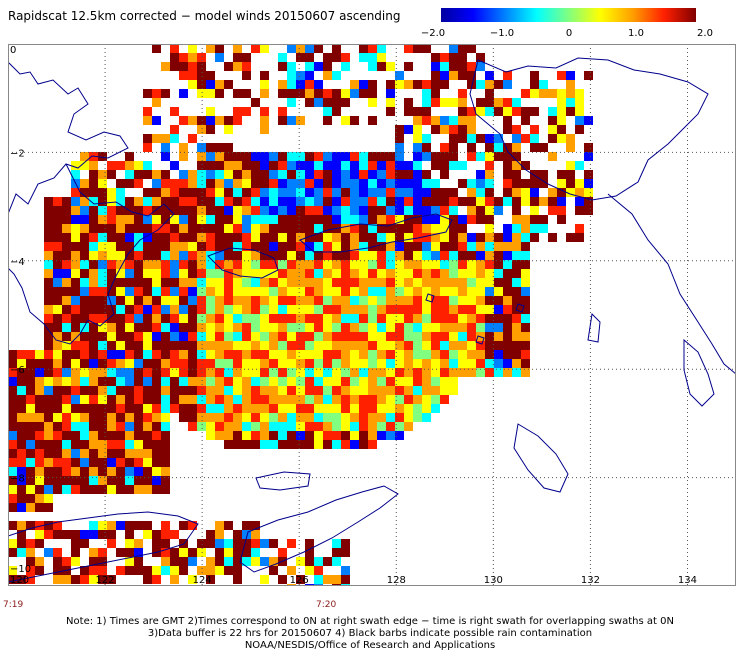 This screenshot has height=652, width=740. I want to click on colorbar-label-min: −2.0, so click(433, 33).